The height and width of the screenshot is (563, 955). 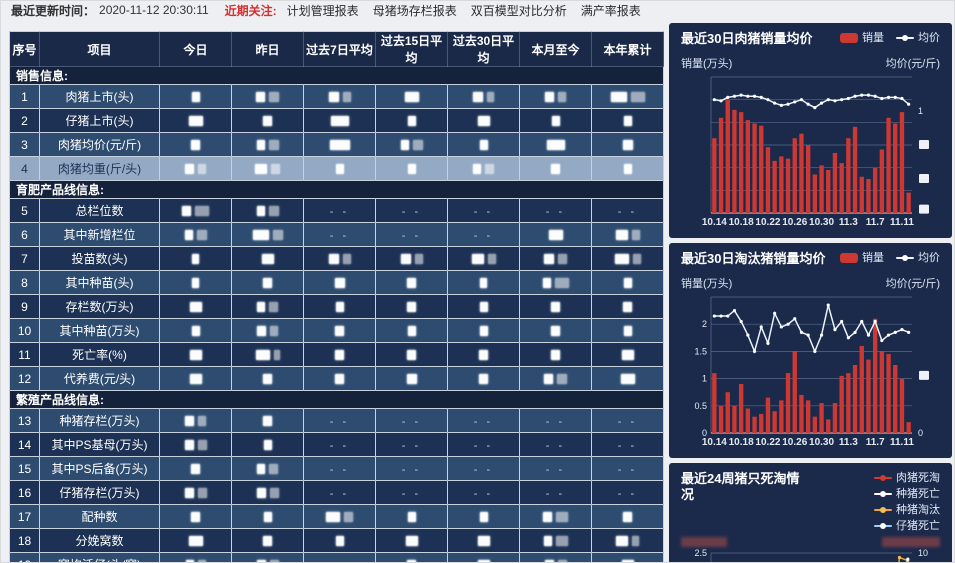 I want to click on table-row: 4 肉猪均重(斤/头), so click(x=336, y=168).